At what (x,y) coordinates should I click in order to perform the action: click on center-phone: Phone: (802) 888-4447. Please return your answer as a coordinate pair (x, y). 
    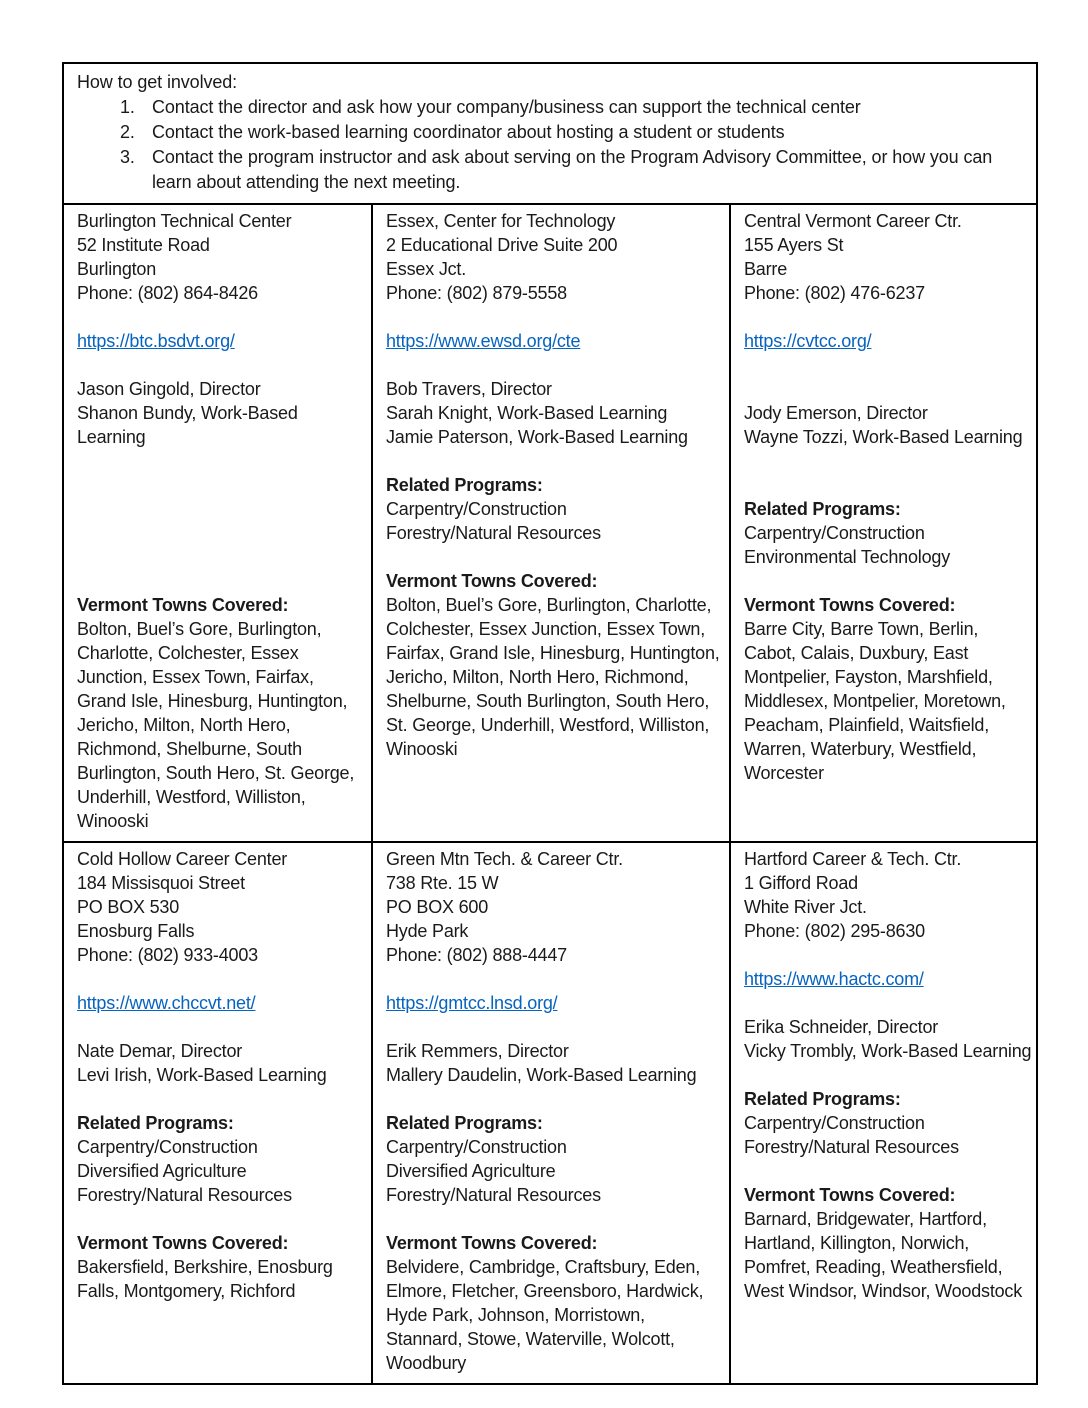
    Looking at the image, I should click on (476, 955).